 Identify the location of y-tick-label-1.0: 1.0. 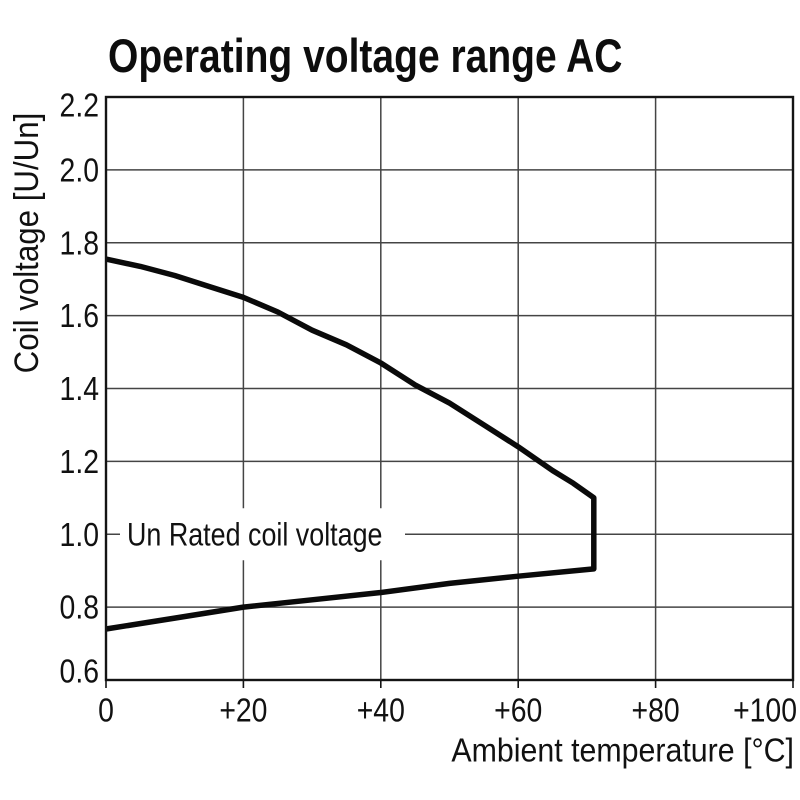
(79, 535).